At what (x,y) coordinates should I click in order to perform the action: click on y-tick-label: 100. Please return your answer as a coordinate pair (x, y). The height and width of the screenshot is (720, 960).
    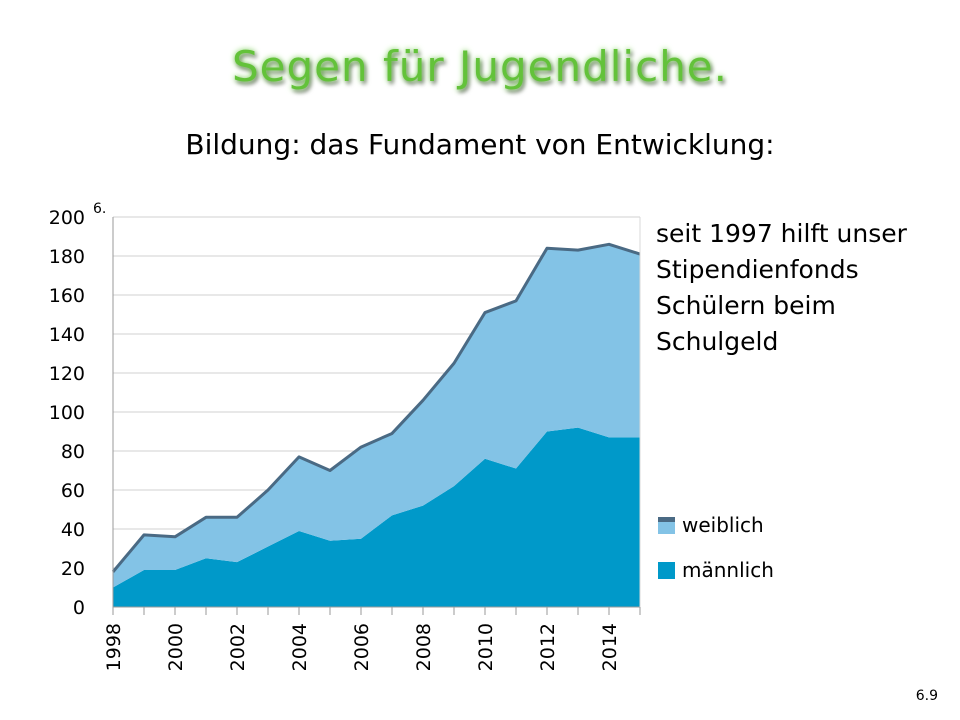
    Looking at the image, I should click on (67, 413).